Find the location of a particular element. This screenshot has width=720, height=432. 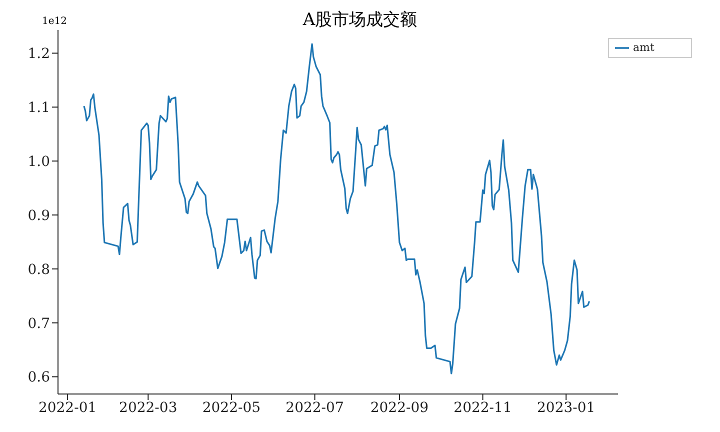

x-tick-label: 2022-07 is located at coordinates (315, 408).